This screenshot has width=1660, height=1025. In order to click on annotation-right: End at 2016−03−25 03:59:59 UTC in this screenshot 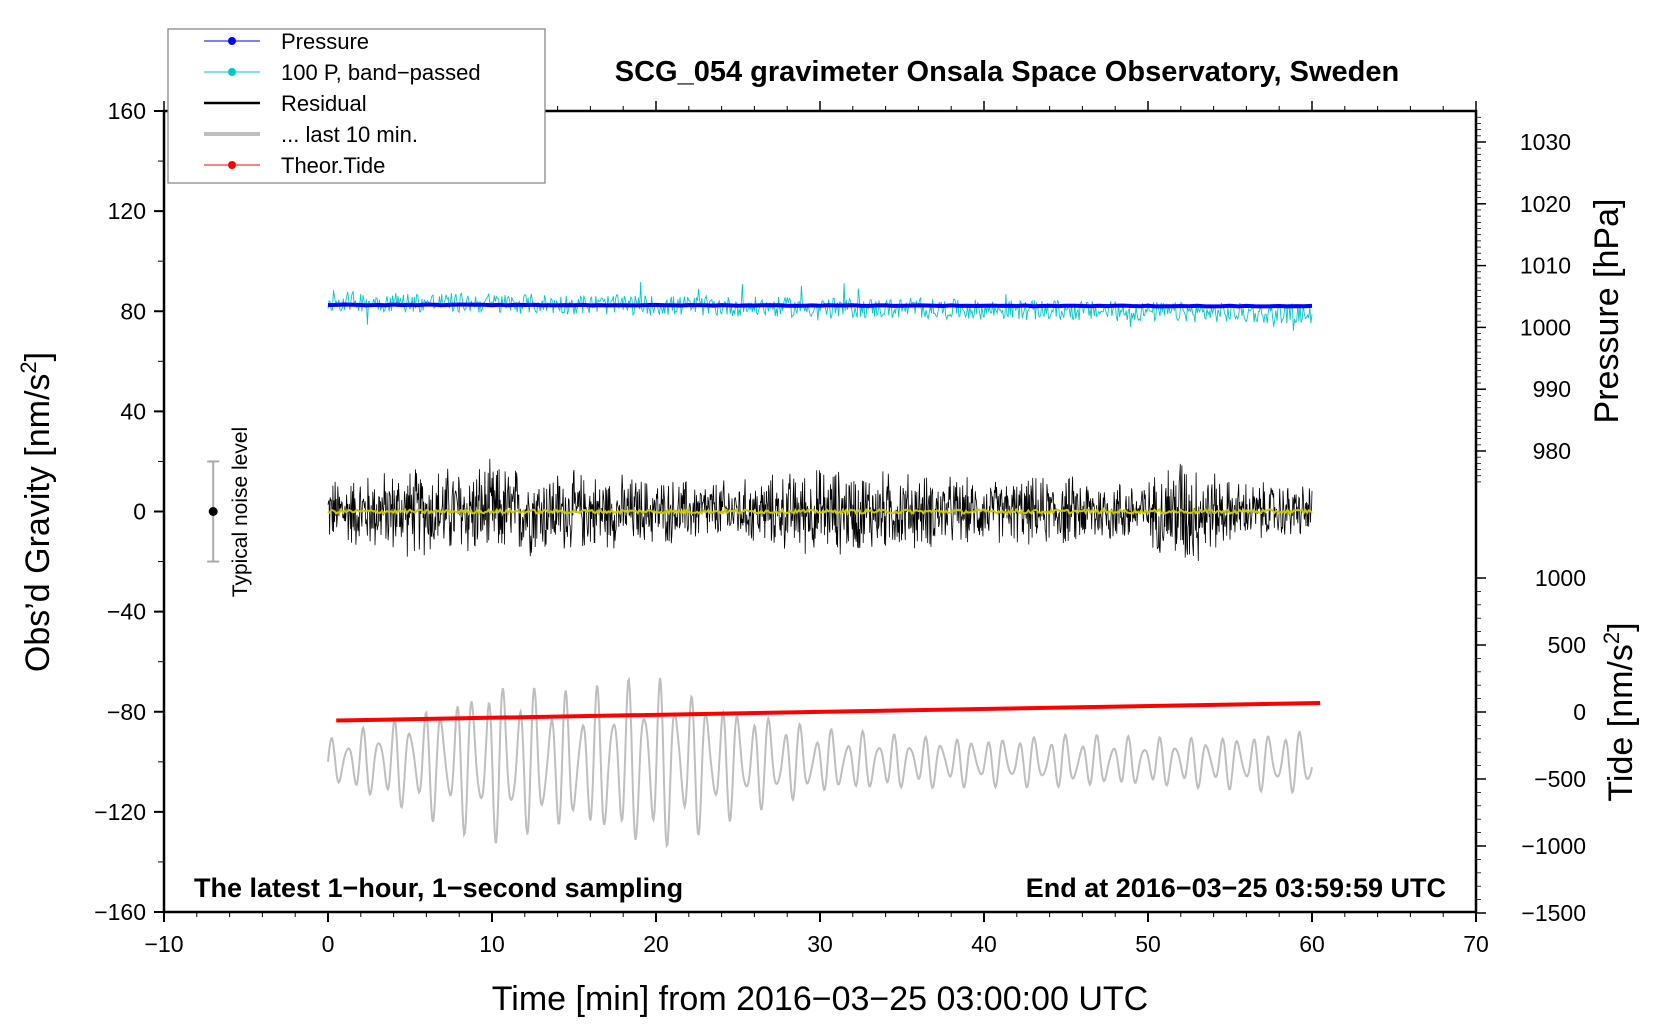, I will do `click(1236, 888)`.